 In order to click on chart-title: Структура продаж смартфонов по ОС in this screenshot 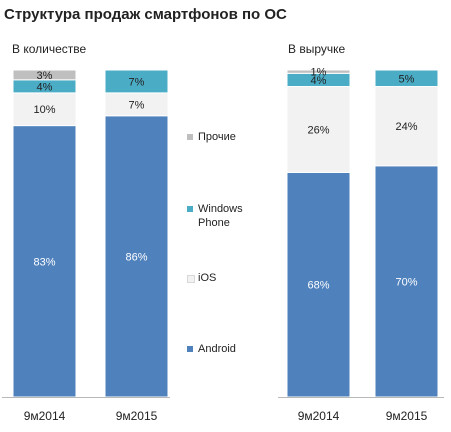, I will do `click(145, 14)`.